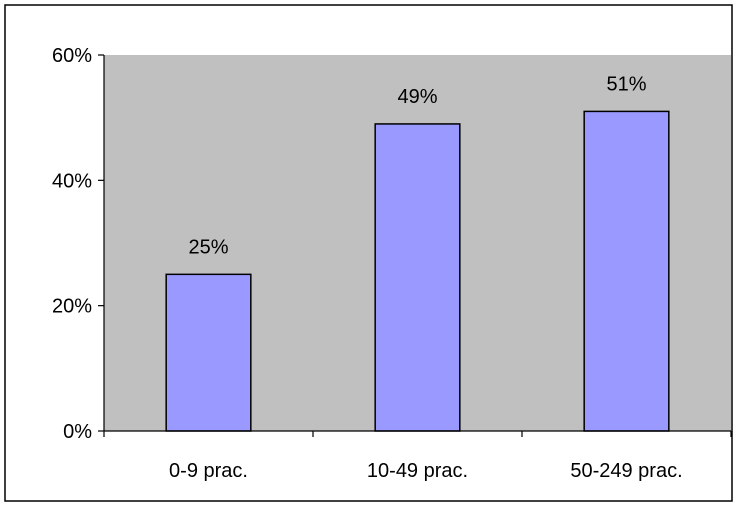 The width and height of the screenshot is (738, 507). Describe the element at coordinates (72, 244) in the screenshot. I see `y-axis-labels: 0% 20% 40% 60%` at that location.